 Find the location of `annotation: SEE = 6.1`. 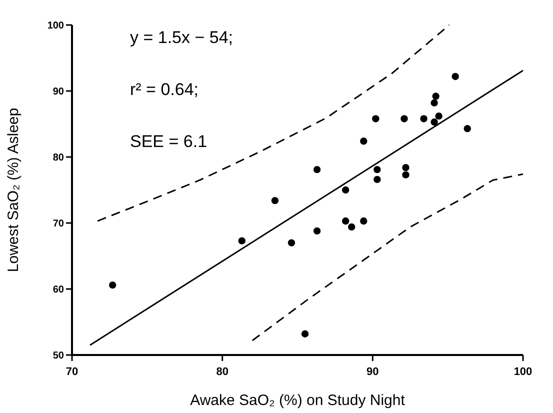

annotation: SEE = 6.1 is located at coordinates (169, 141).